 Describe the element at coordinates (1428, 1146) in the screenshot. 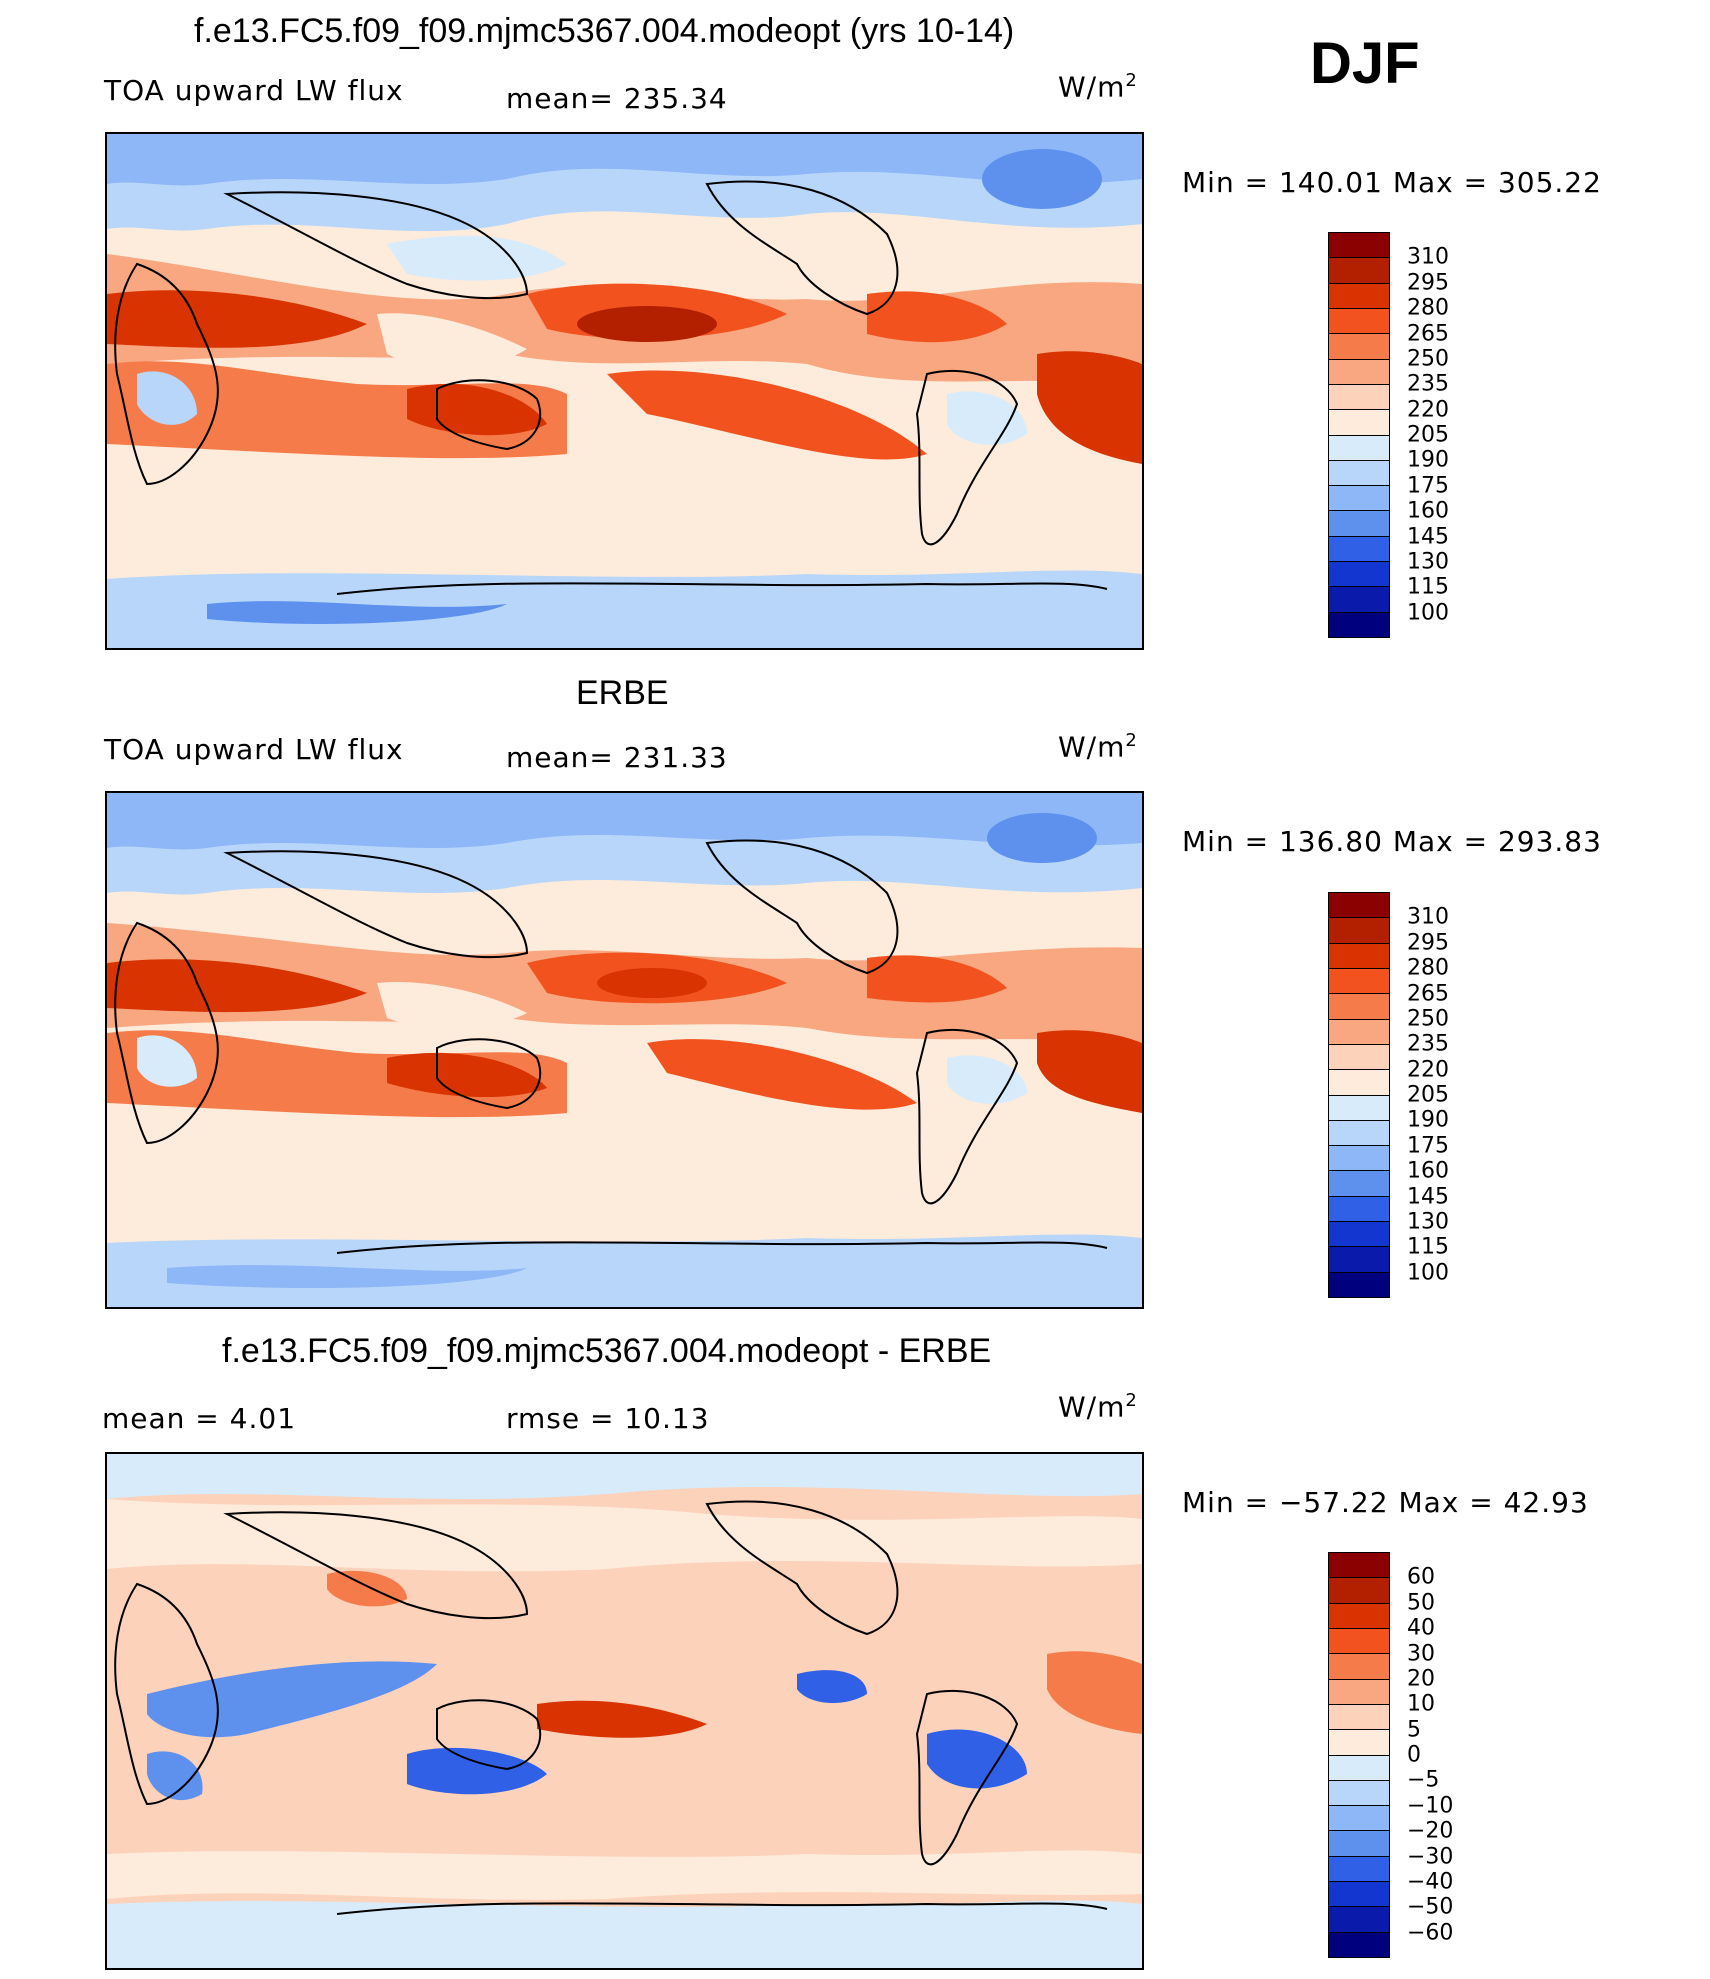

I see `colorbar-label: 175` at that location.